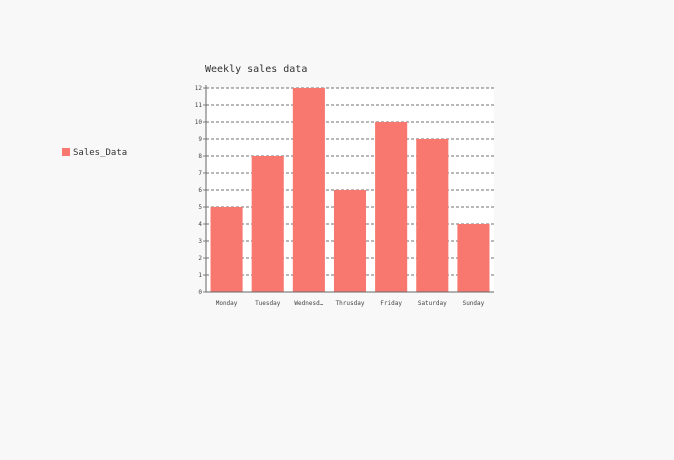 The width and height of the screenshot is (674, 460). What do you see at coordinates (199, 88) in the screenshot?
I see `y-tick-label: 12` at bounding box center [199, 88].